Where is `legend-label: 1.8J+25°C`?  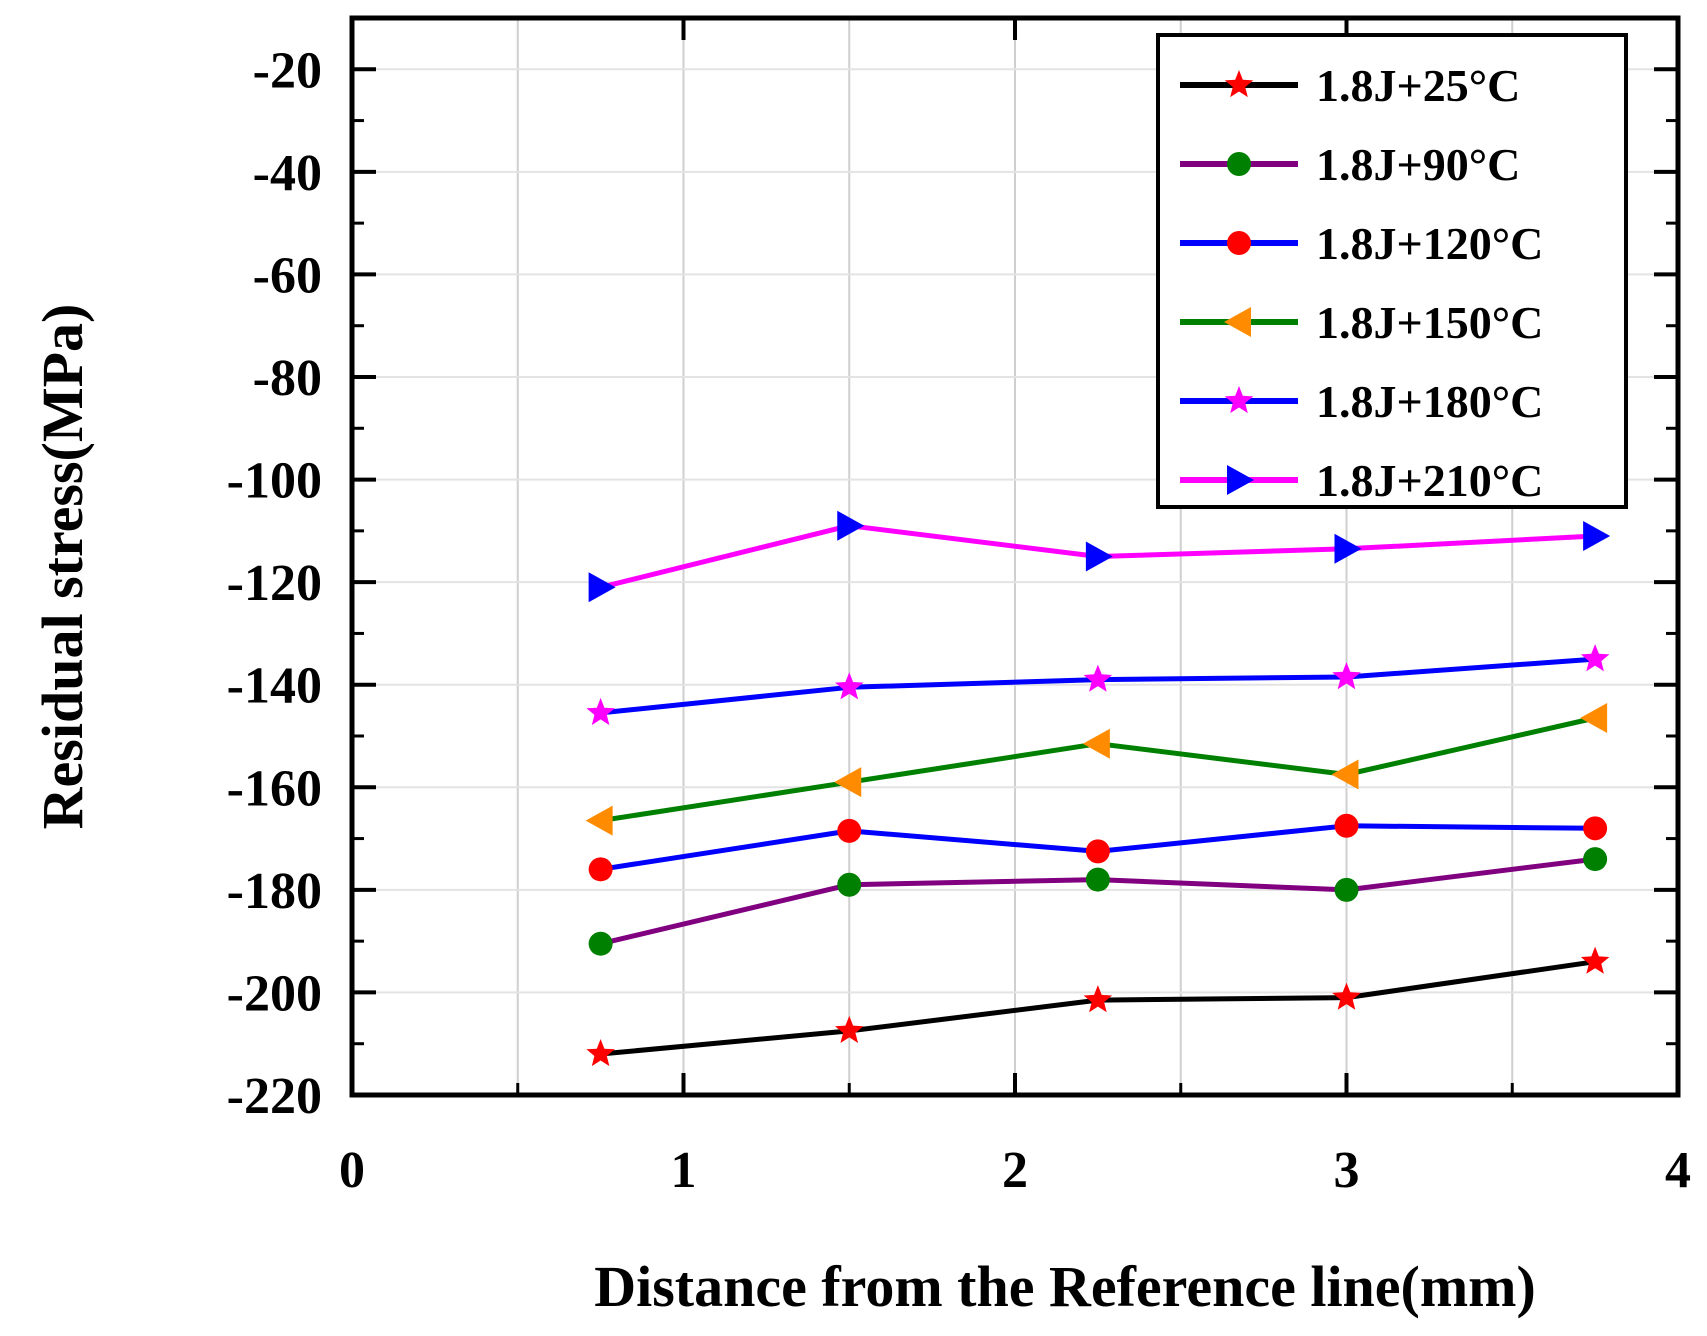 legend-label: 1.8J+25°C is located at coordinates (1418, 85).